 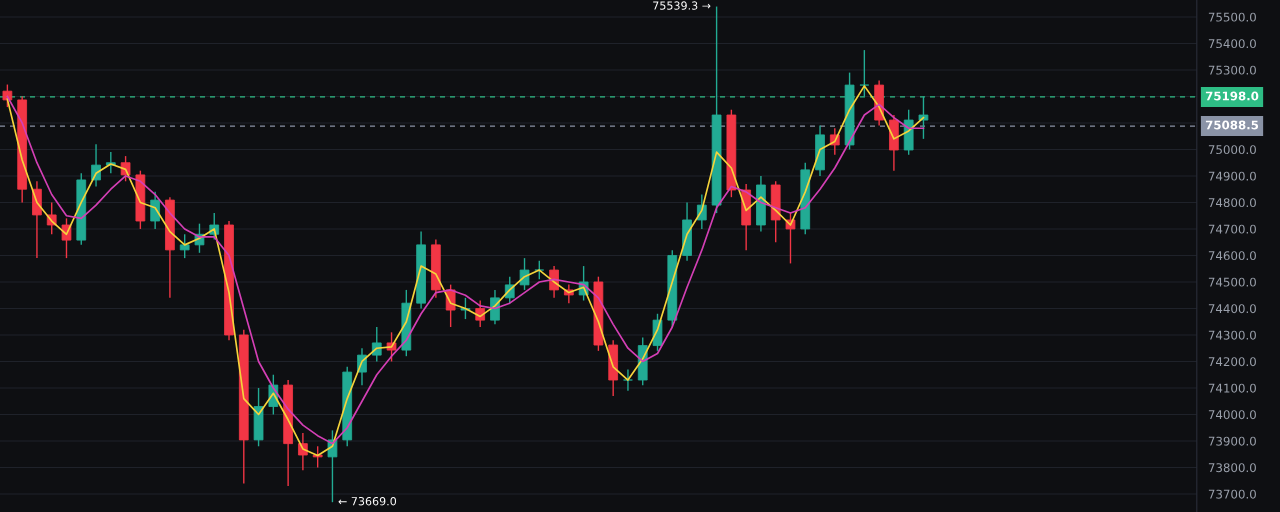 I want to click on y-tick-label: 74200.0, so click(x=1232, y=362).